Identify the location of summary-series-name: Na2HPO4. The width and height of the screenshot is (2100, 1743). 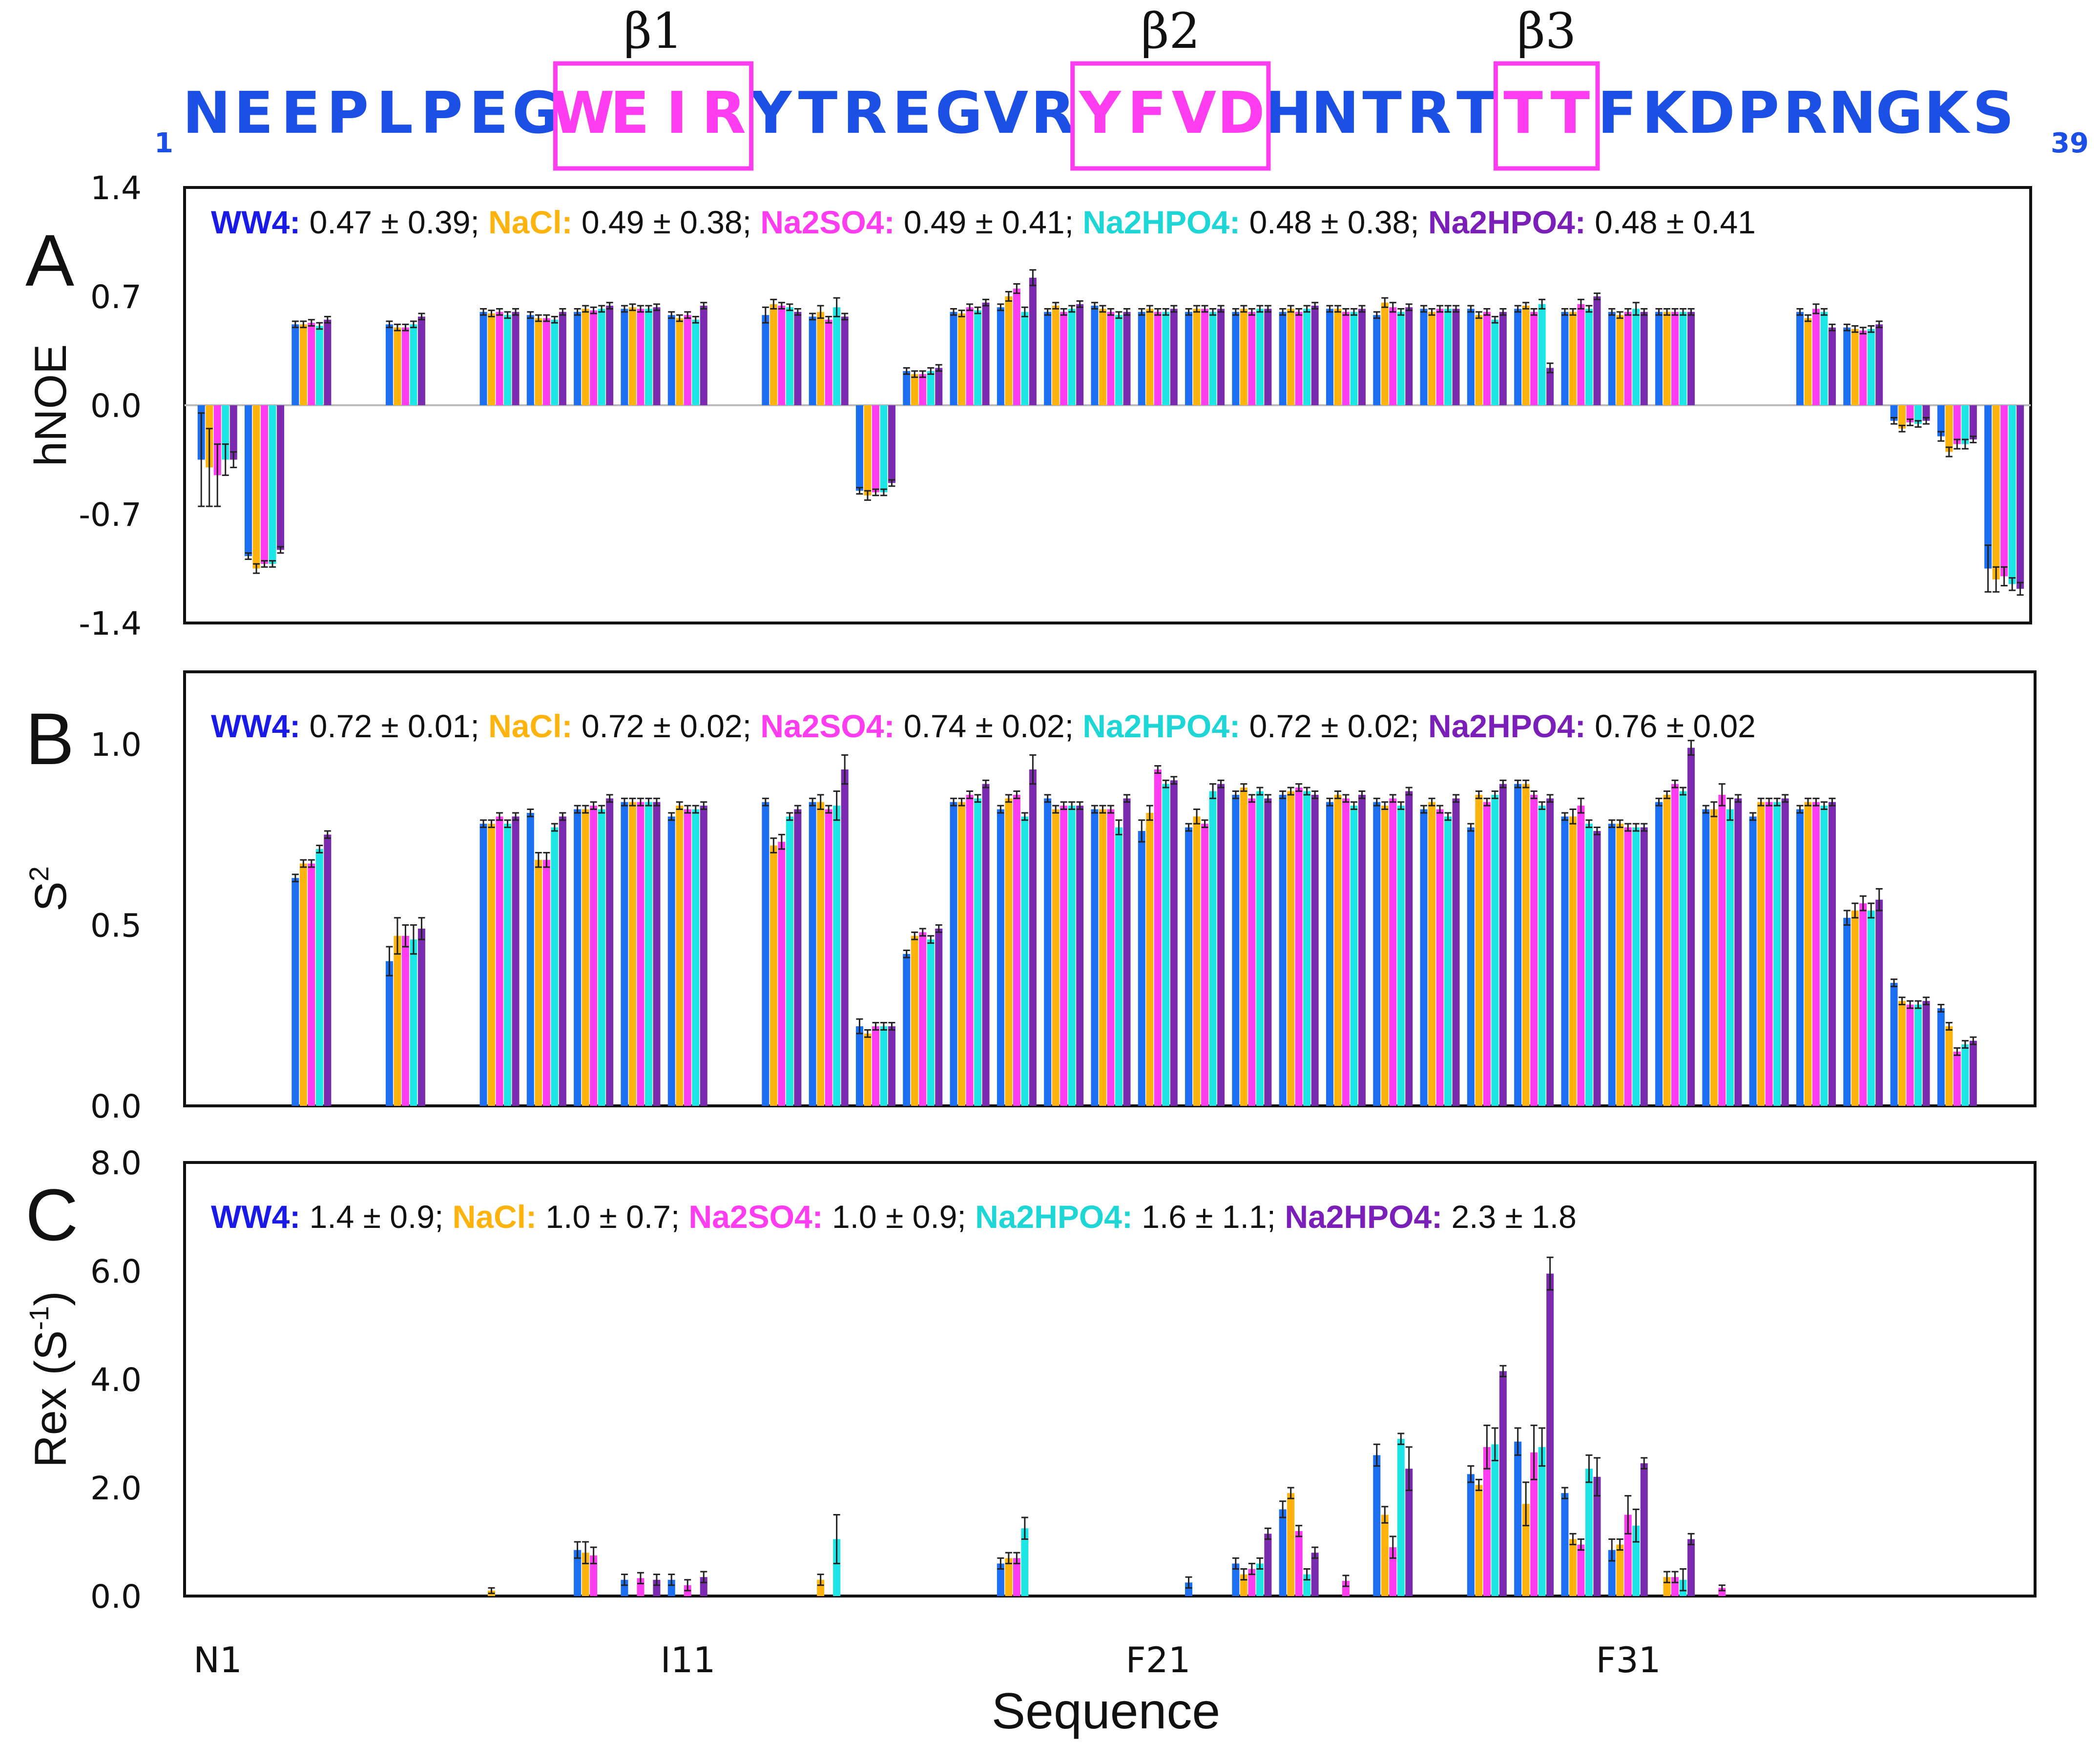
(1501, 726).